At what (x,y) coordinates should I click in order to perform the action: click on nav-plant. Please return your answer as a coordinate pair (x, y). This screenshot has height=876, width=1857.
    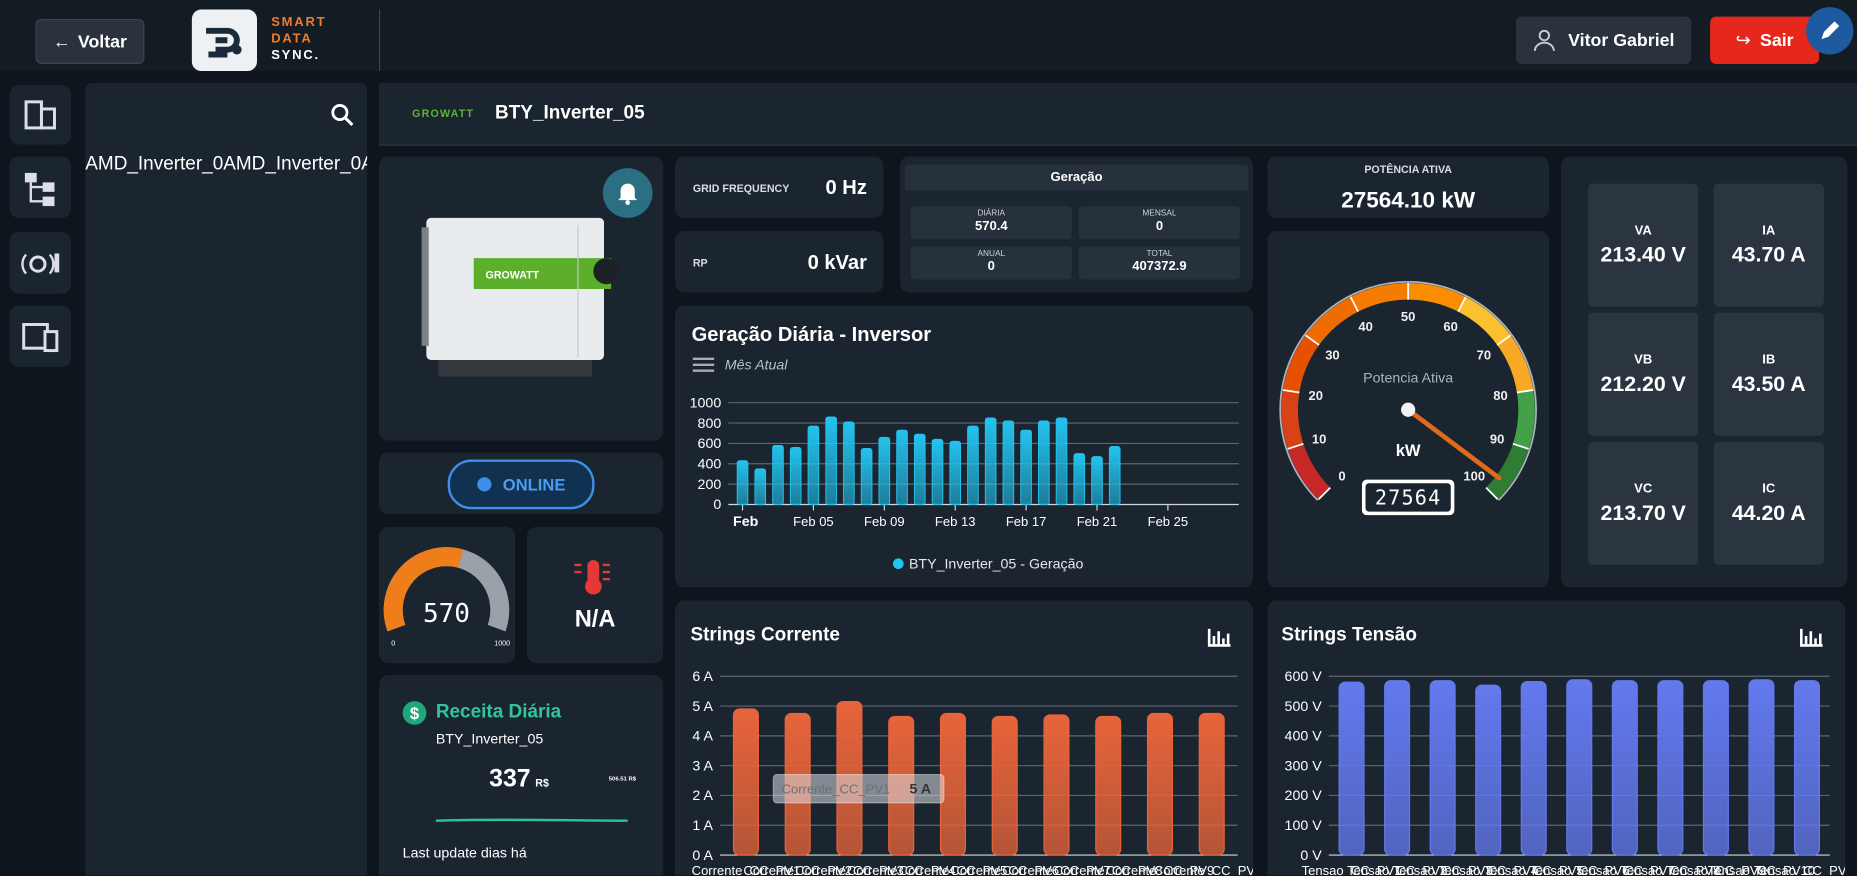
    Looking at the image, I should click on (40, 115).